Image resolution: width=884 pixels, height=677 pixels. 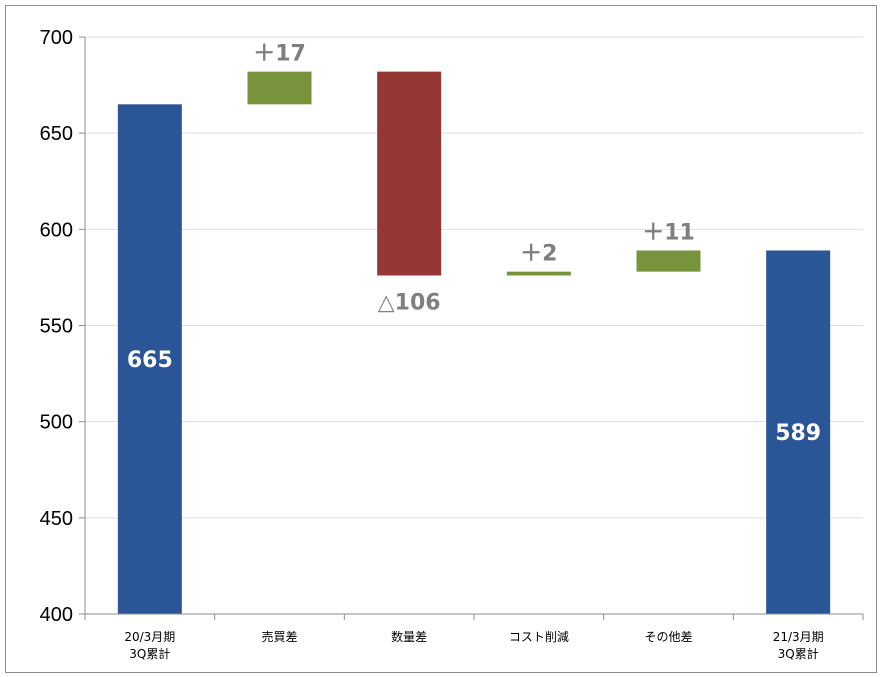 I want to click on y-tick-label: 450, so click(x=56, y=519).